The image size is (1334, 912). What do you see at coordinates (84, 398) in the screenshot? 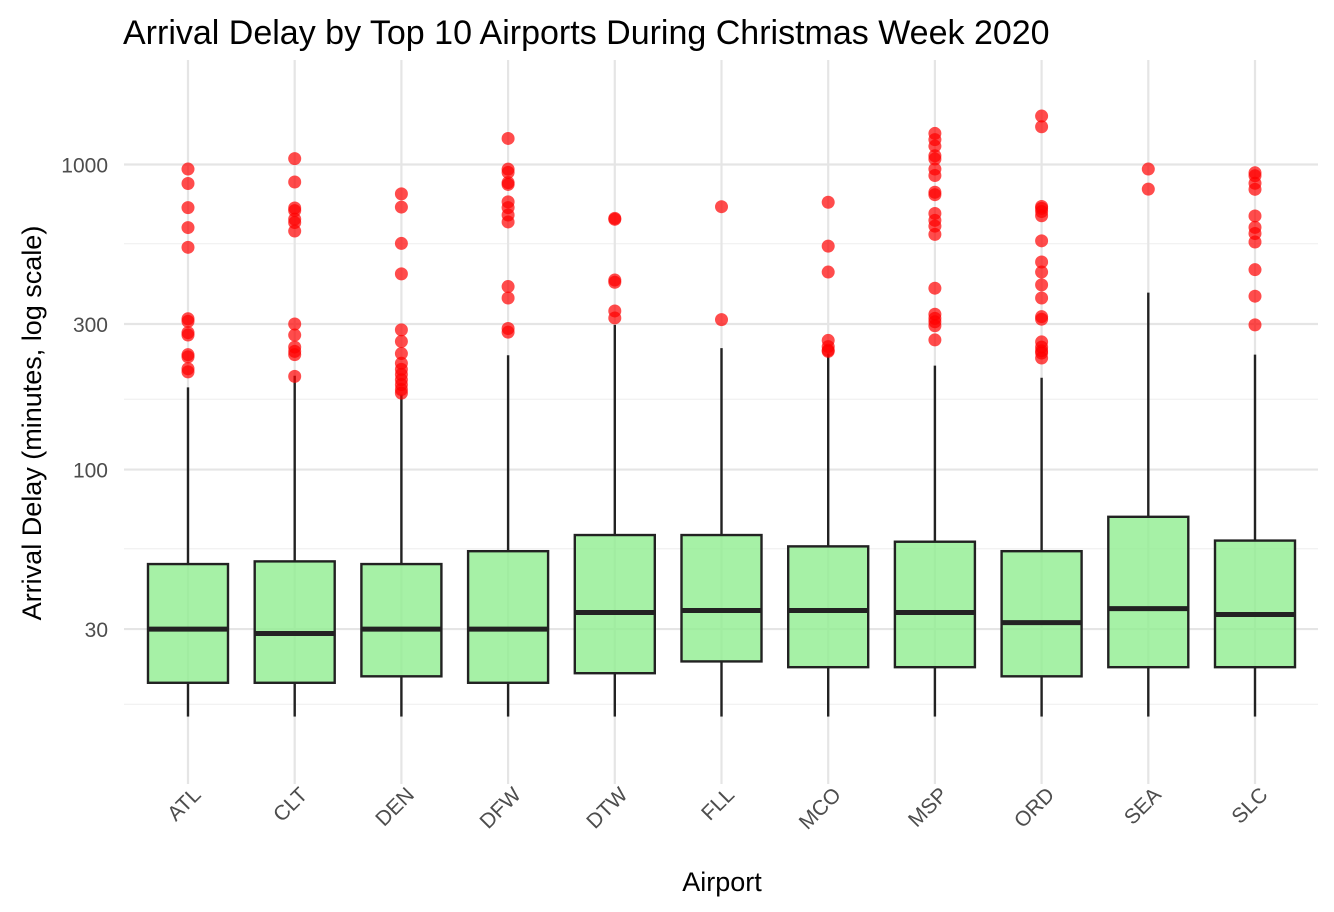
I see `y-axis-ticks: 30 100 300 1000` at bounding box center [84, 398].